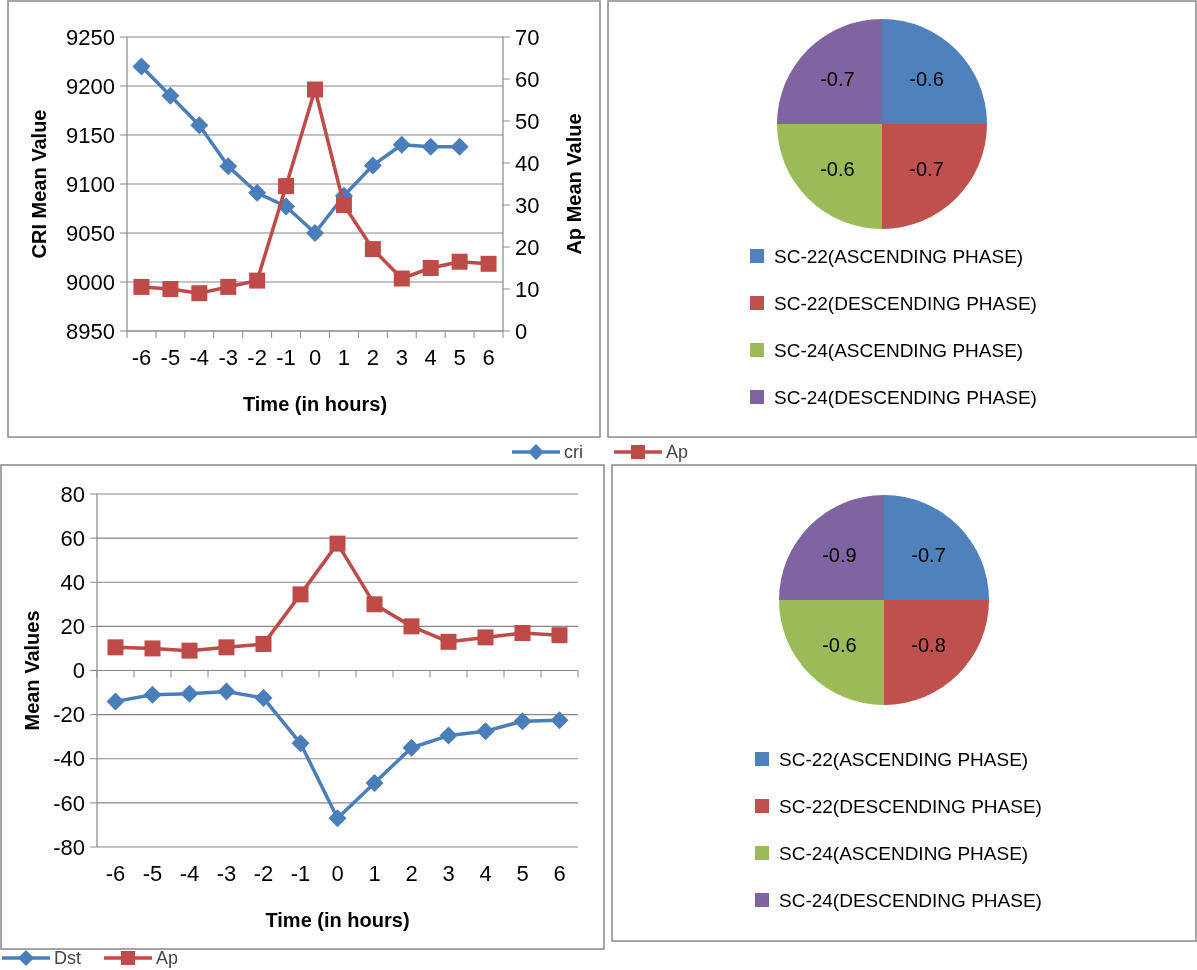  I want to click on y-tick-label: 60, so click(72, 538).